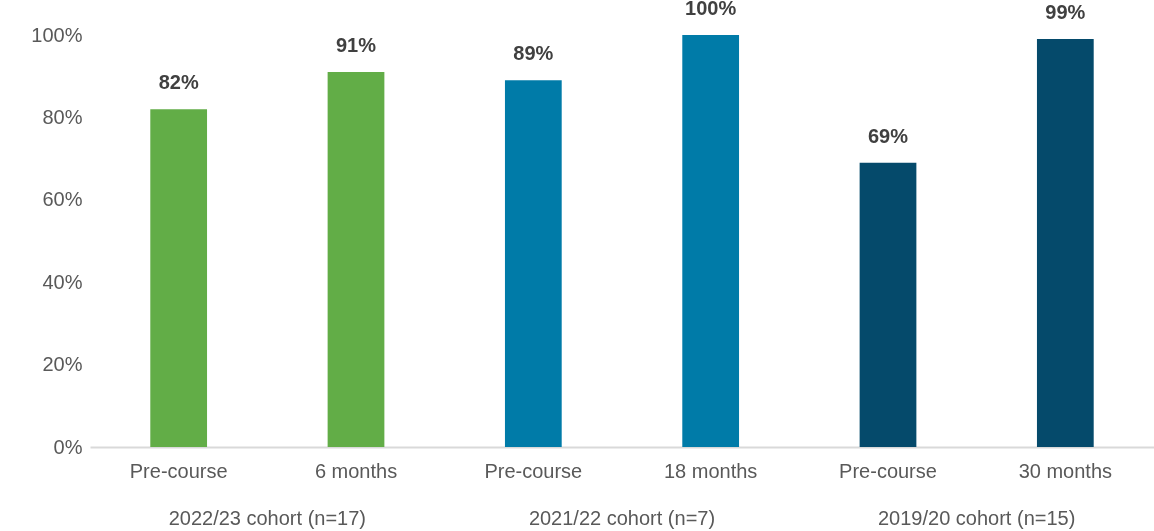 The height and width of the screenshot is (531, 1154). What do you see at coordinates (533, 53) in the screenshot?
I see `data-label: 89%` at bounding box center [533, 53].